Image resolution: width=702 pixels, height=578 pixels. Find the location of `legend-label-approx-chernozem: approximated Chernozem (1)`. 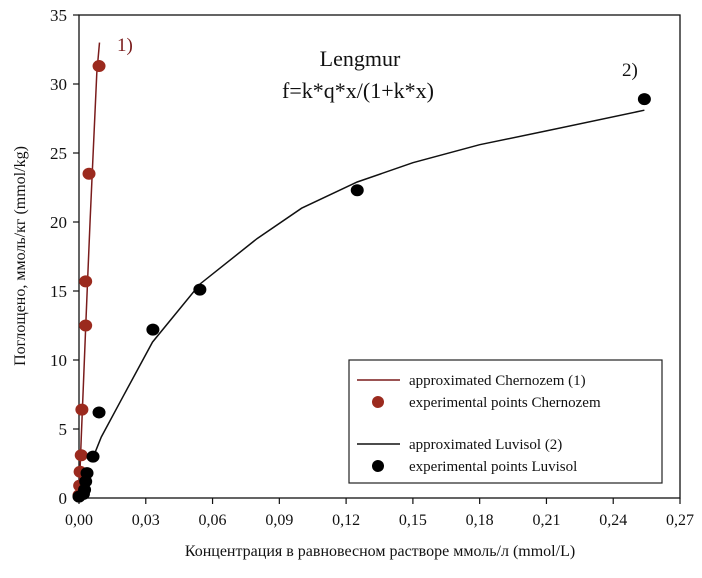

legend-label-approx-chernozem: approximated Chernozem (1) is located at coordinates (497, 381).